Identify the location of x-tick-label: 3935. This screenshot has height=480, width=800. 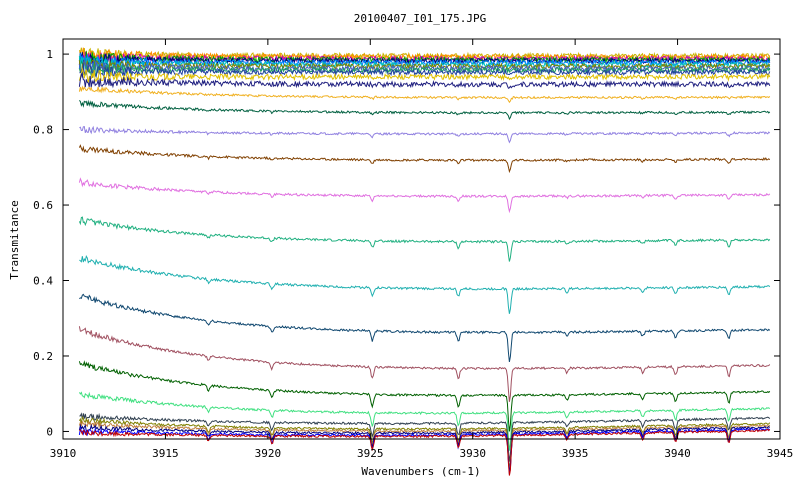
(575, 453).